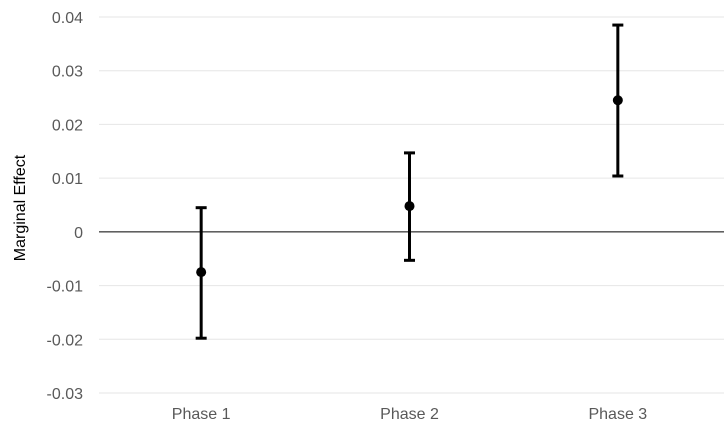 The image size is (724, 426). What do you see at coordinates (67, 72) in the screenshot?
I see `y-tick-label: 0.03` at bounding box center [67, 72].